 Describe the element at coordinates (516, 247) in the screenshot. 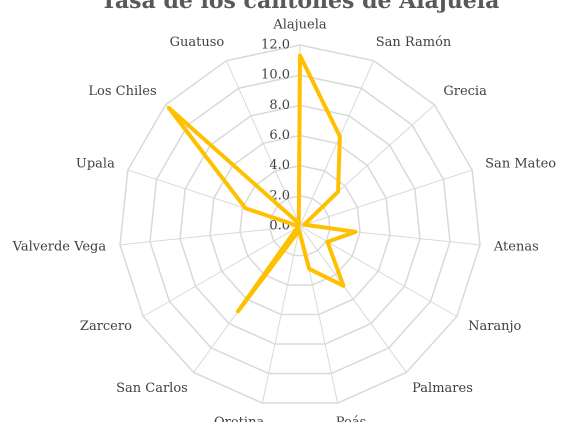

I see `category-label: Atenas` at that location.